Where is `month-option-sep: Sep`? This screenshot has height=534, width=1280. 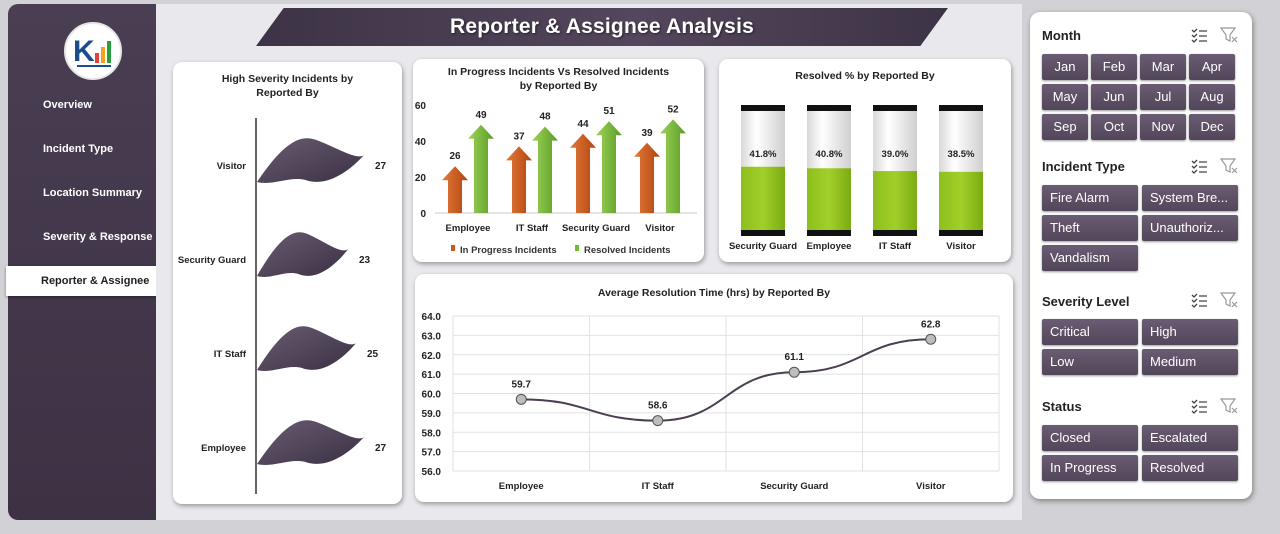 month-option-sep: Sep is located at coordinates (1065, 127).